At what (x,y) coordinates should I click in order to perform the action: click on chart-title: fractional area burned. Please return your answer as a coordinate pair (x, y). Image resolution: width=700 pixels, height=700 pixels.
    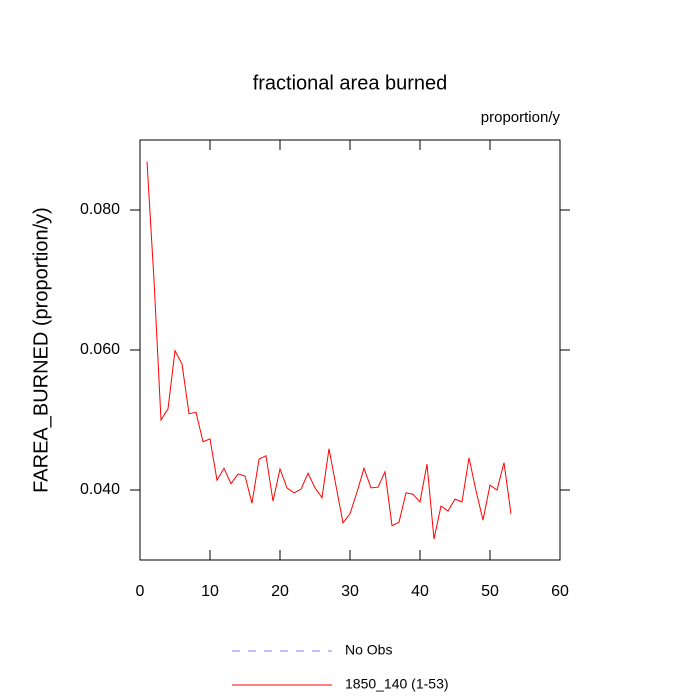
    Looking at the image, I should click on (350, 83).